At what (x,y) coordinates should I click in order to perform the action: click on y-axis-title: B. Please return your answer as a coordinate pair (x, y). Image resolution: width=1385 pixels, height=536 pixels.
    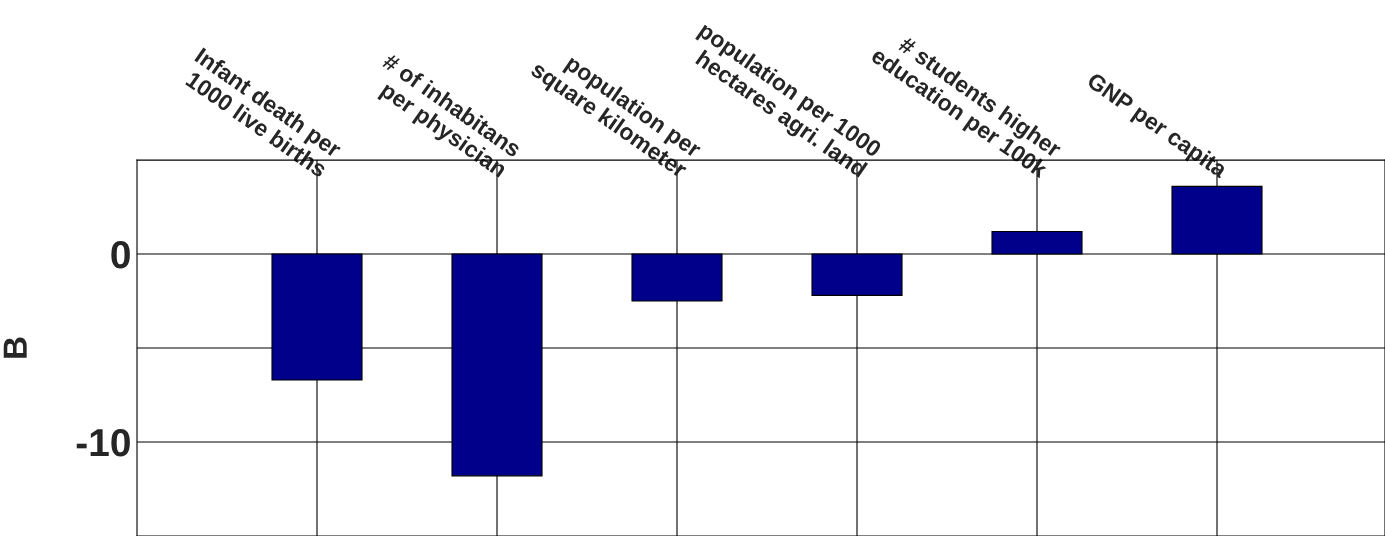
    Looking at the image, I should click on (15, 347).